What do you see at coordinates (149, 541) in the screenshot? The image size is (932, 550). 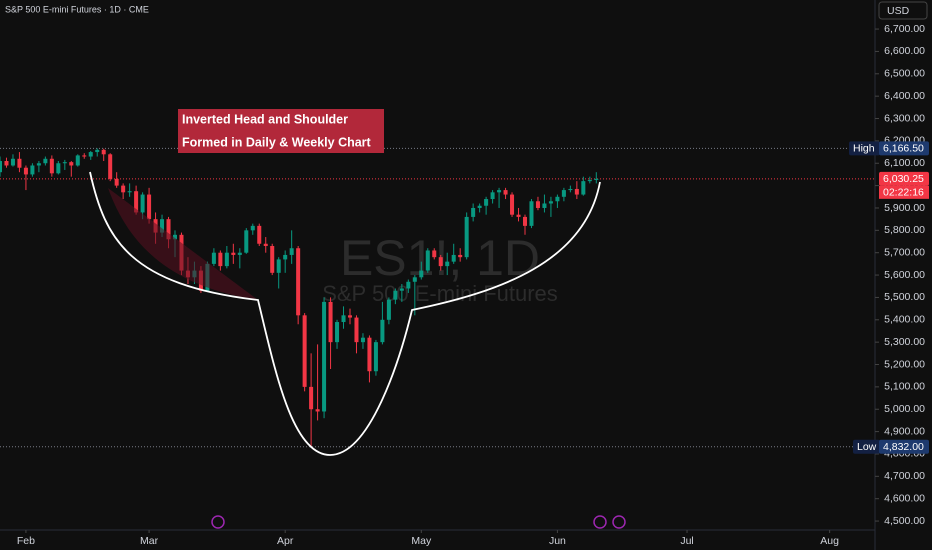 I see `x-tick-label: Mar` at bounding box center [149, 541].